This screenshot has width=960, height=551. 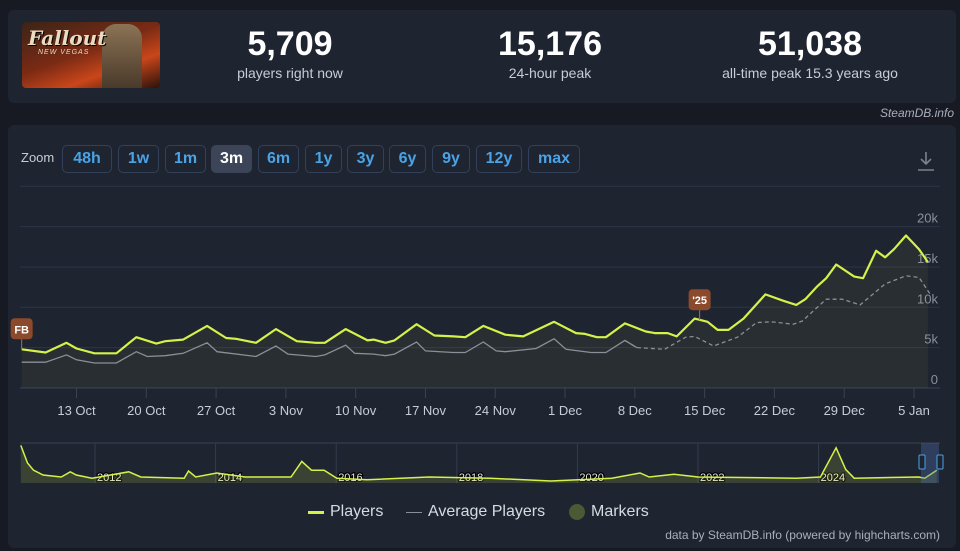 What do you see at coordinates (550, 73) in the screenshot?
I see `stat-label: 24-hour peak` at bounding box center [550, 73].